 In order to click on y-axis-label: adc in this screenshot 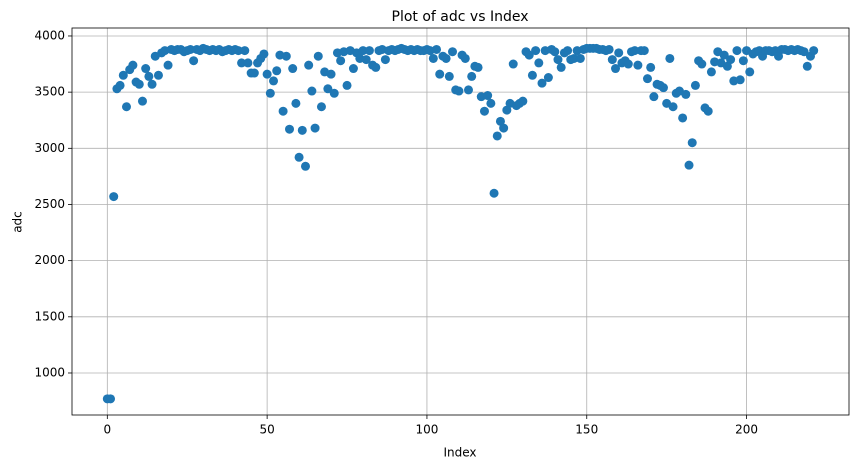, I will do `click(18, 222)`.